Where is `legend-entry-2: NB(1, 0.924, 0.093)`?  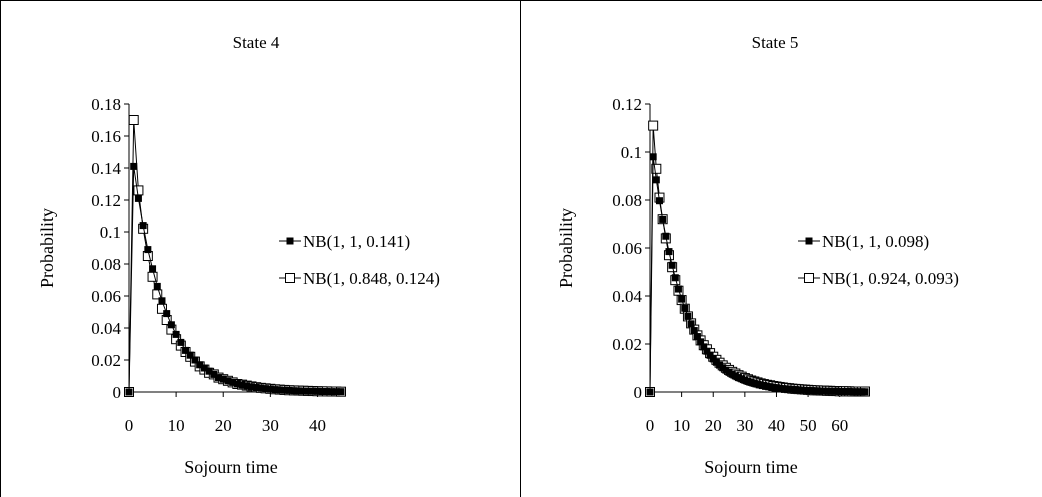 legend-entry-2: NB(1, 0.924, 0.093) is located at coordinates (878, 278).